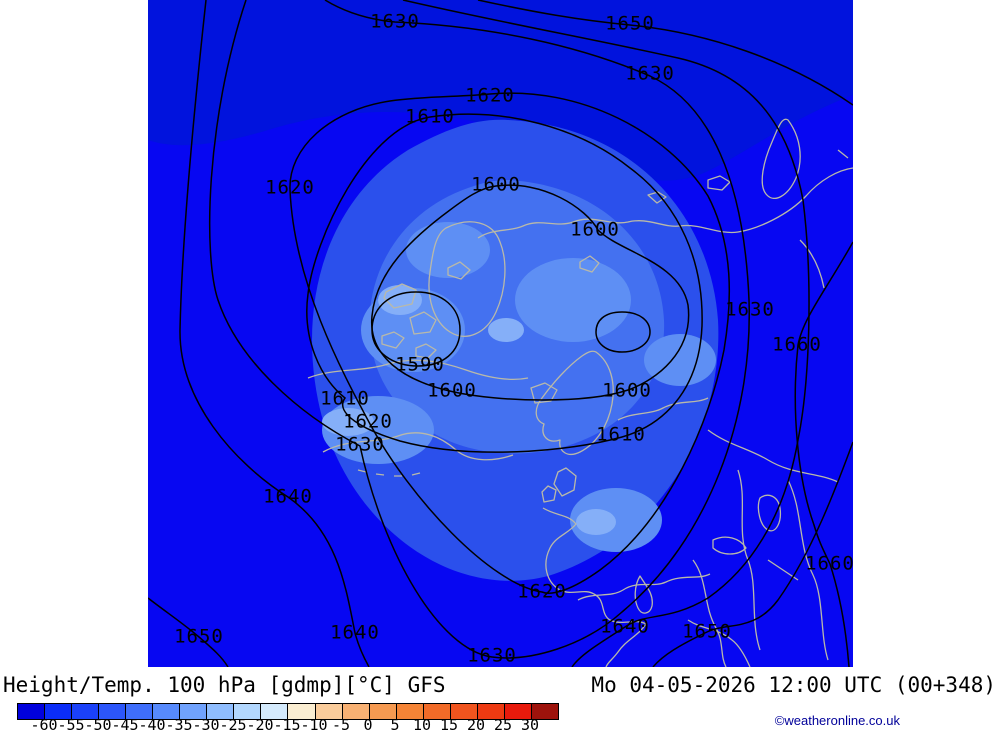 This screenshot has width=1000, height=734. What do you see at coordinates (206, 725) in the screenshot?
I see `colorbar-tick: -30` at bounding box center [206, 725].